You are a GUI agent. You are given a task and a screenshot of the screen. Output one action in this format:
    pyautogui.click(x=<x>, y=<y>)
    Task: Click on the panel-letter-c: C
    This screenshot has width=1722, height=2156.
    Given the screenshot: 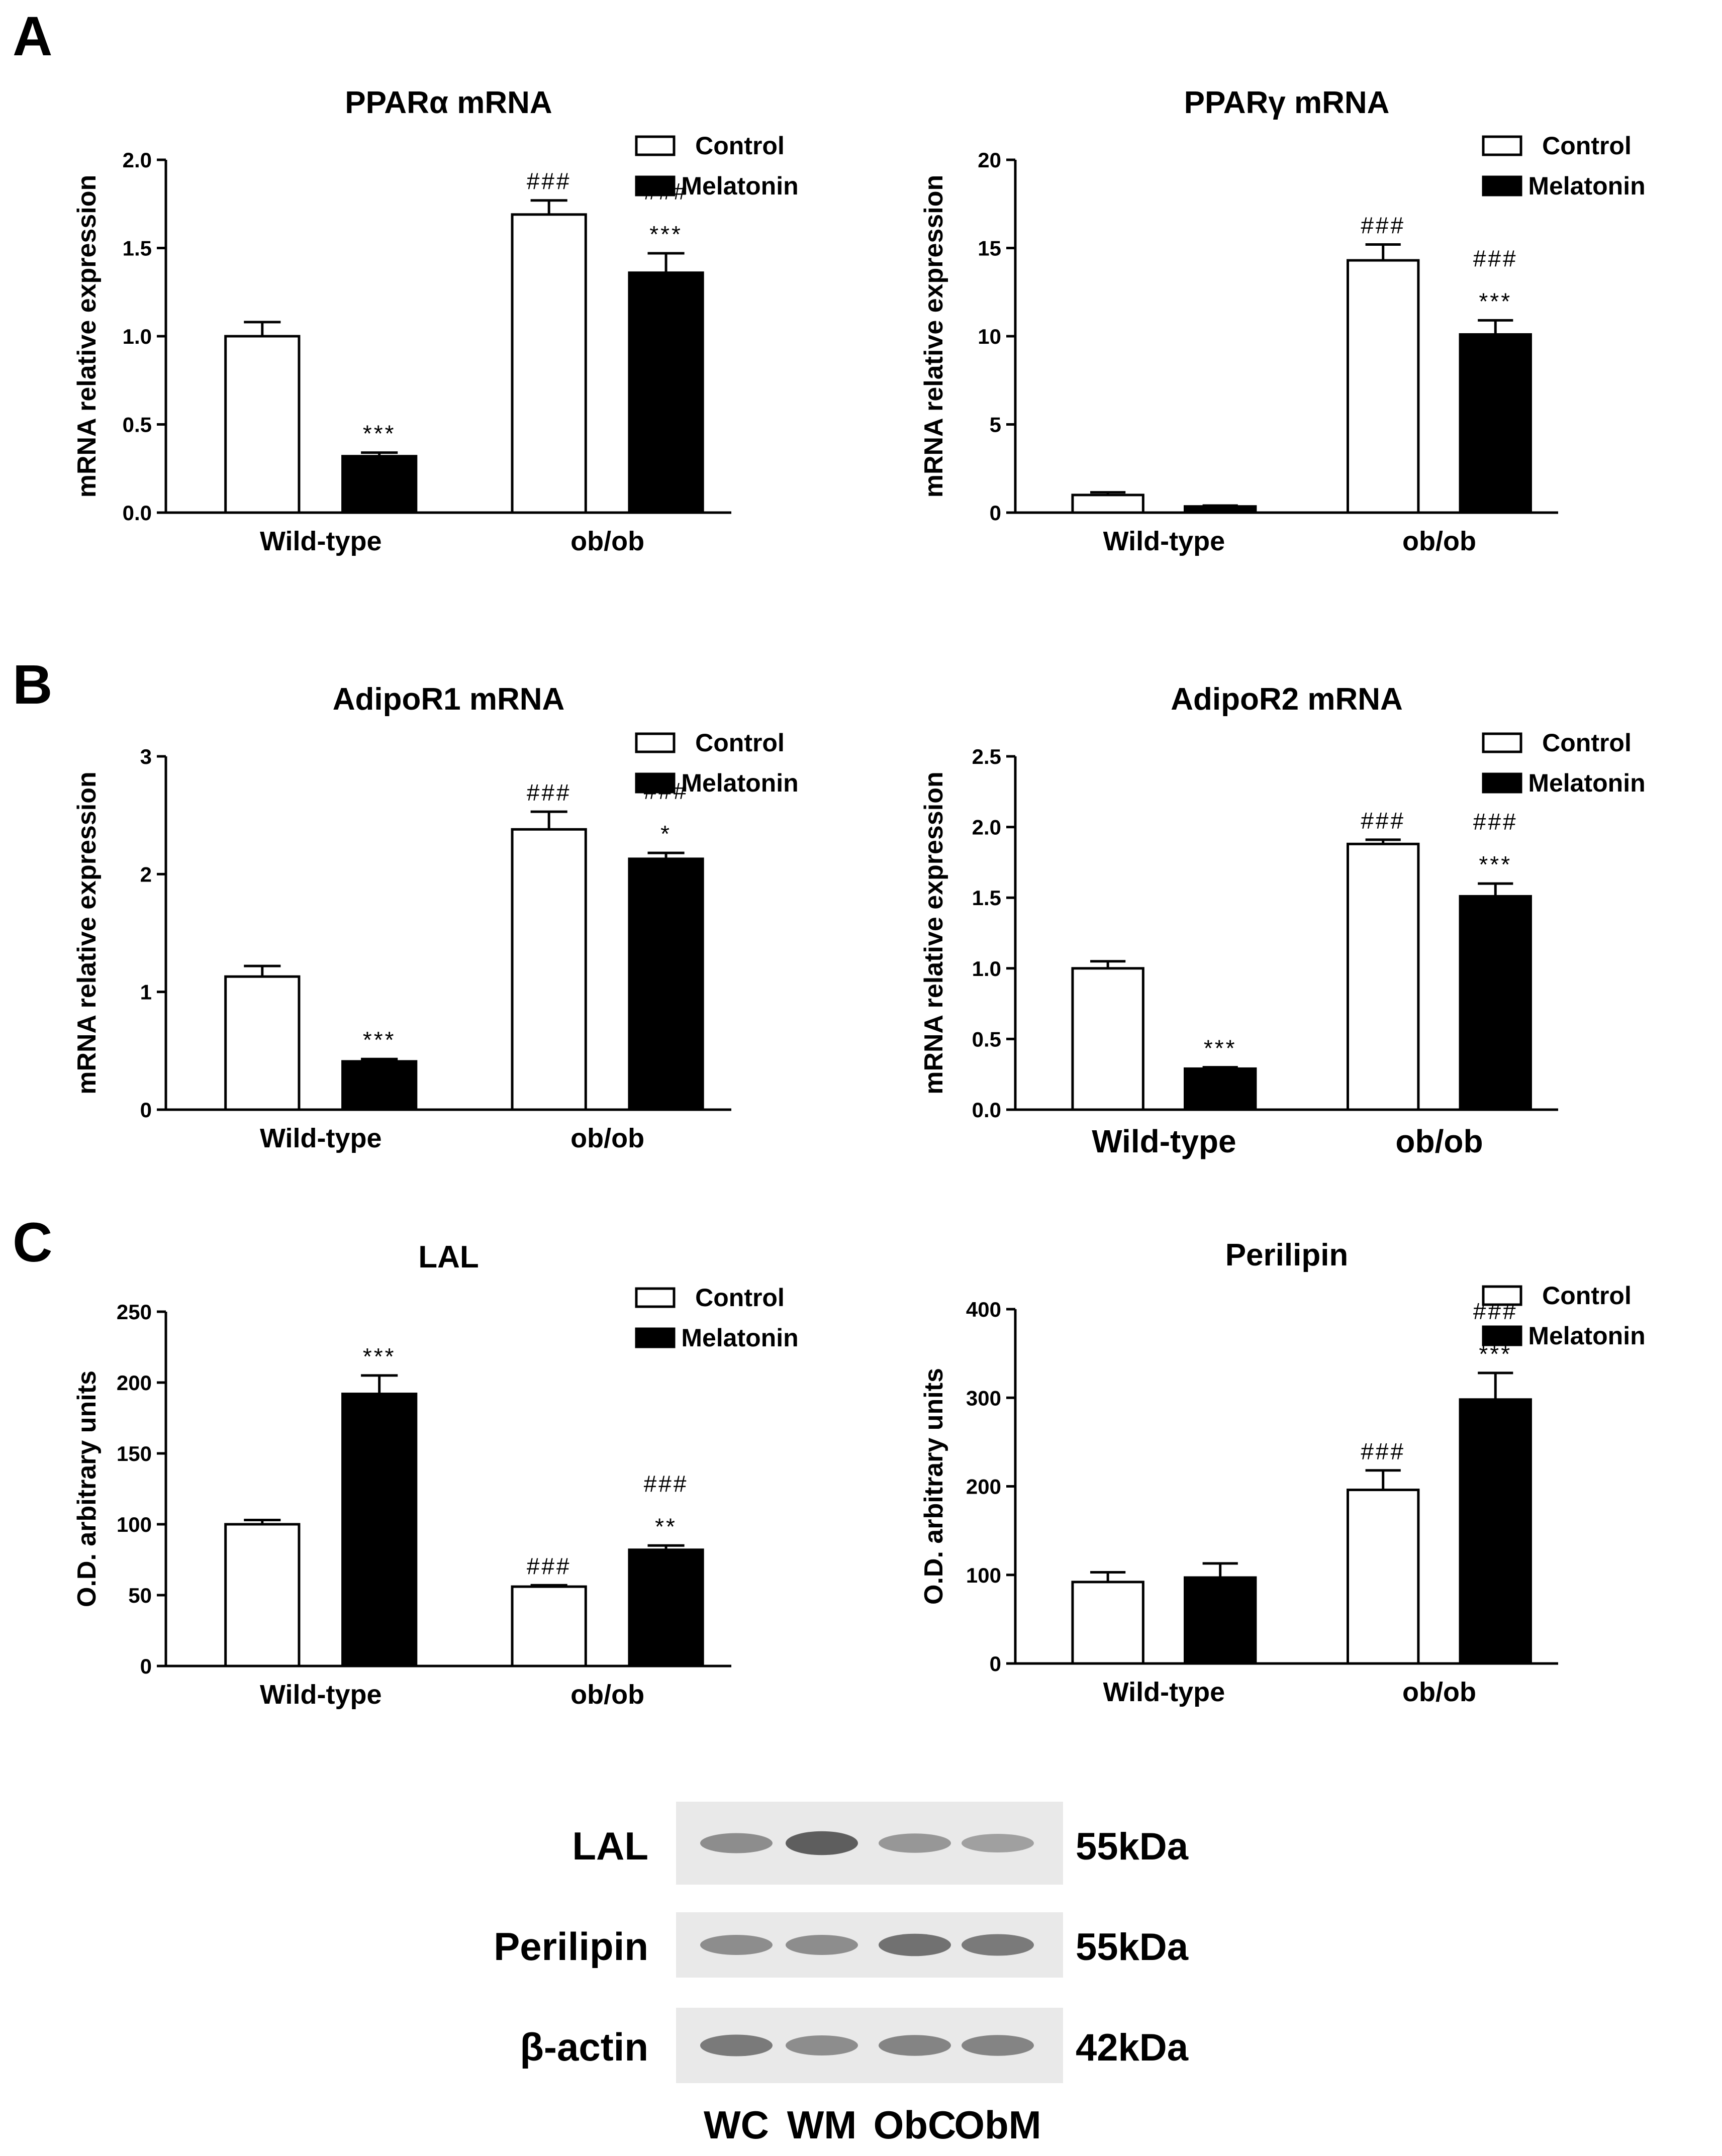 What is the action you would take?
    pyautogui.click(x=33, y=1243)
    